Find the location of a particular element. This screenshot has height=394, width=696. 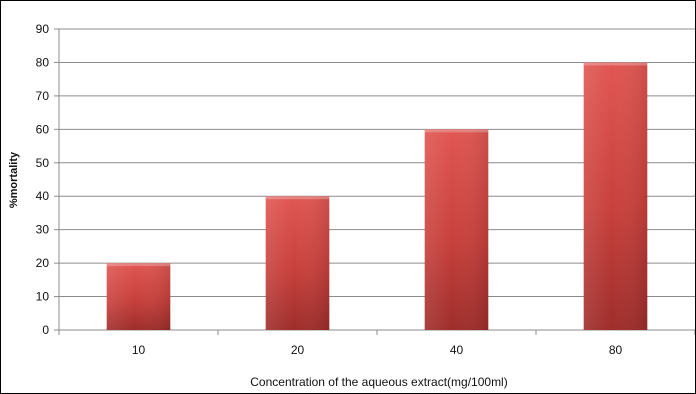

x-tick-label: 20 is located at coordinates (298, 350).